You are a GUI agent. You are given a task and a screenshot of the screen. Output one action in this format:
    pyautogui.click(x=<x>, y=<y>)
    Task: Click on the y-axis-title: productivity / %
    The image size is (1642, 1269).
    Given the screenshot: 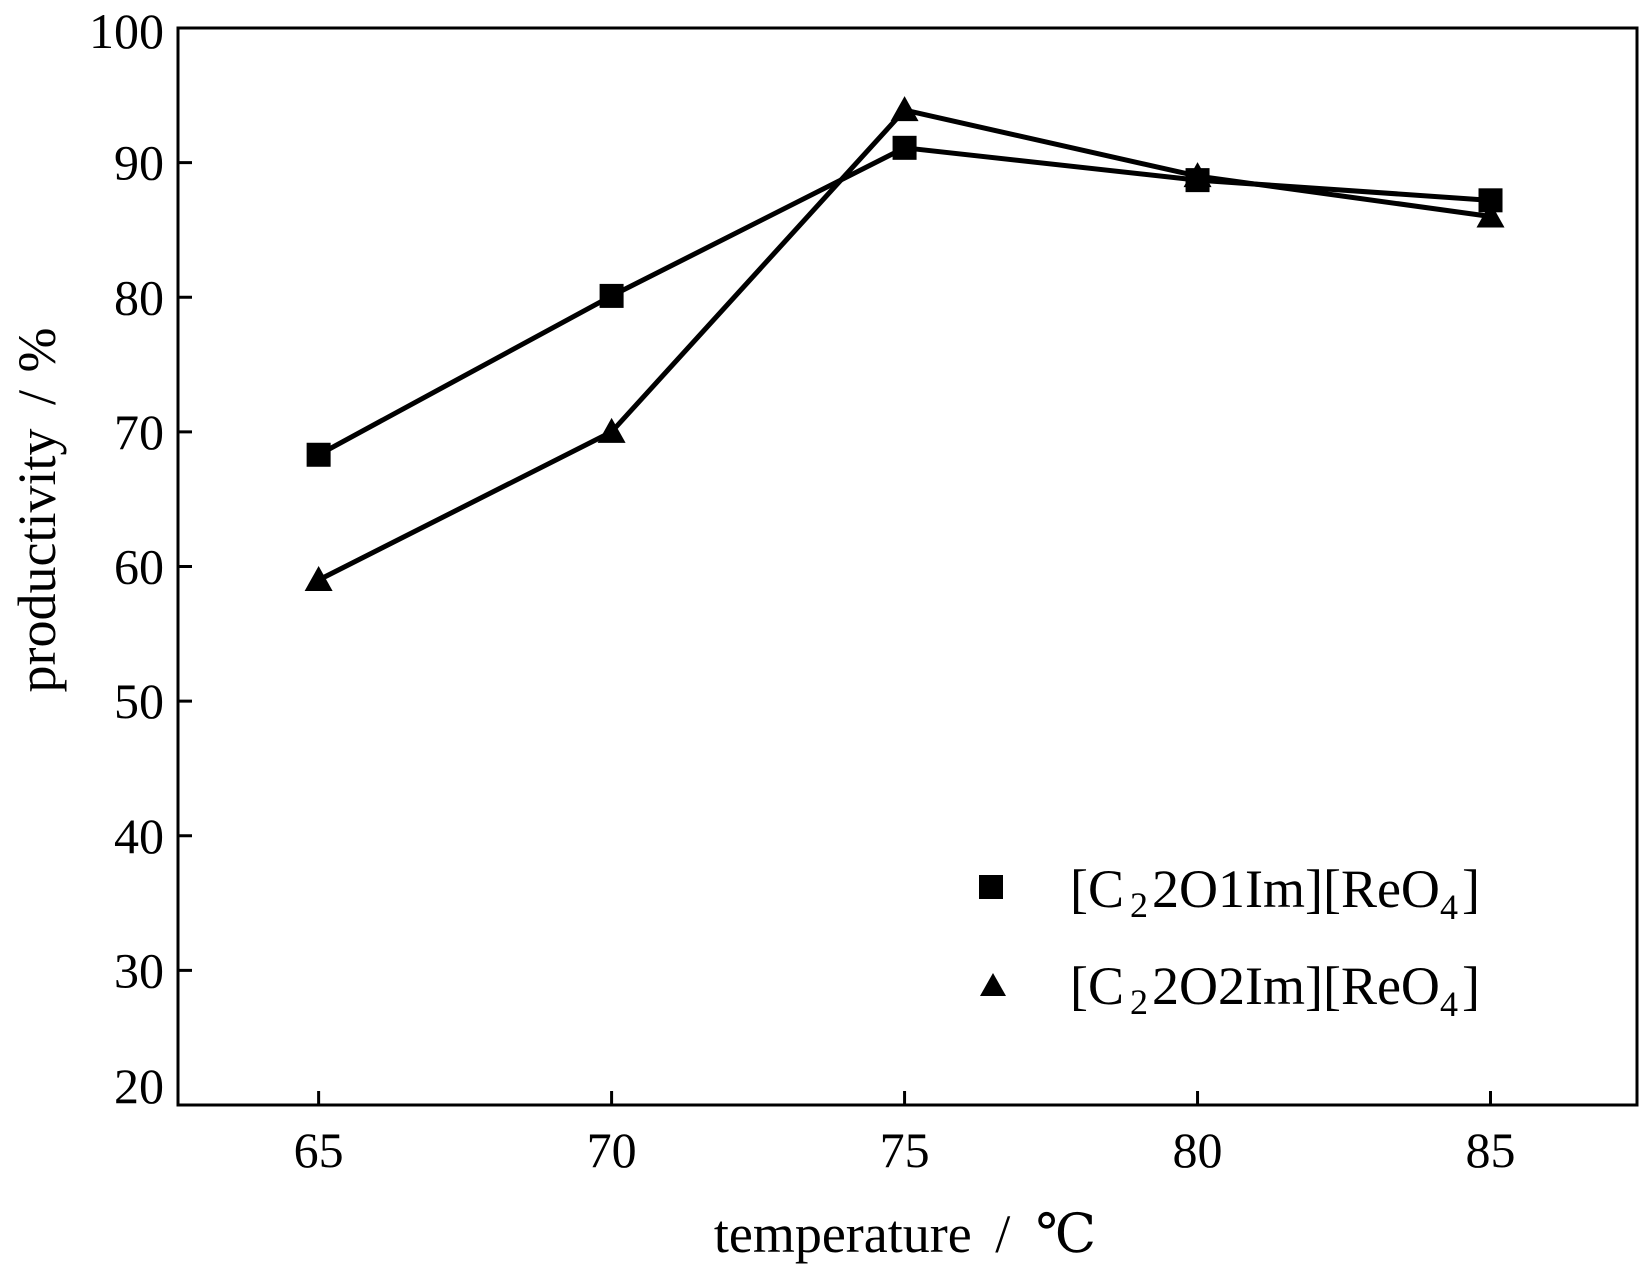 What is the action you would take?
    pyautogui.click(x=37, y=510)
    